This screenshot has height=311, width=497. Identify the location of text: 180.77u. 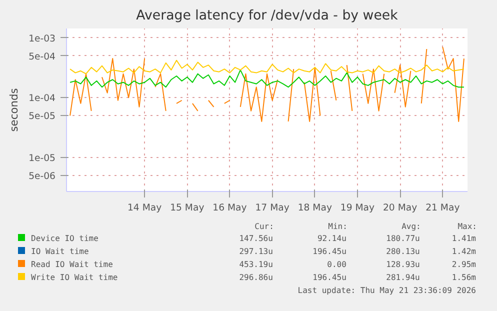
(403, 239).